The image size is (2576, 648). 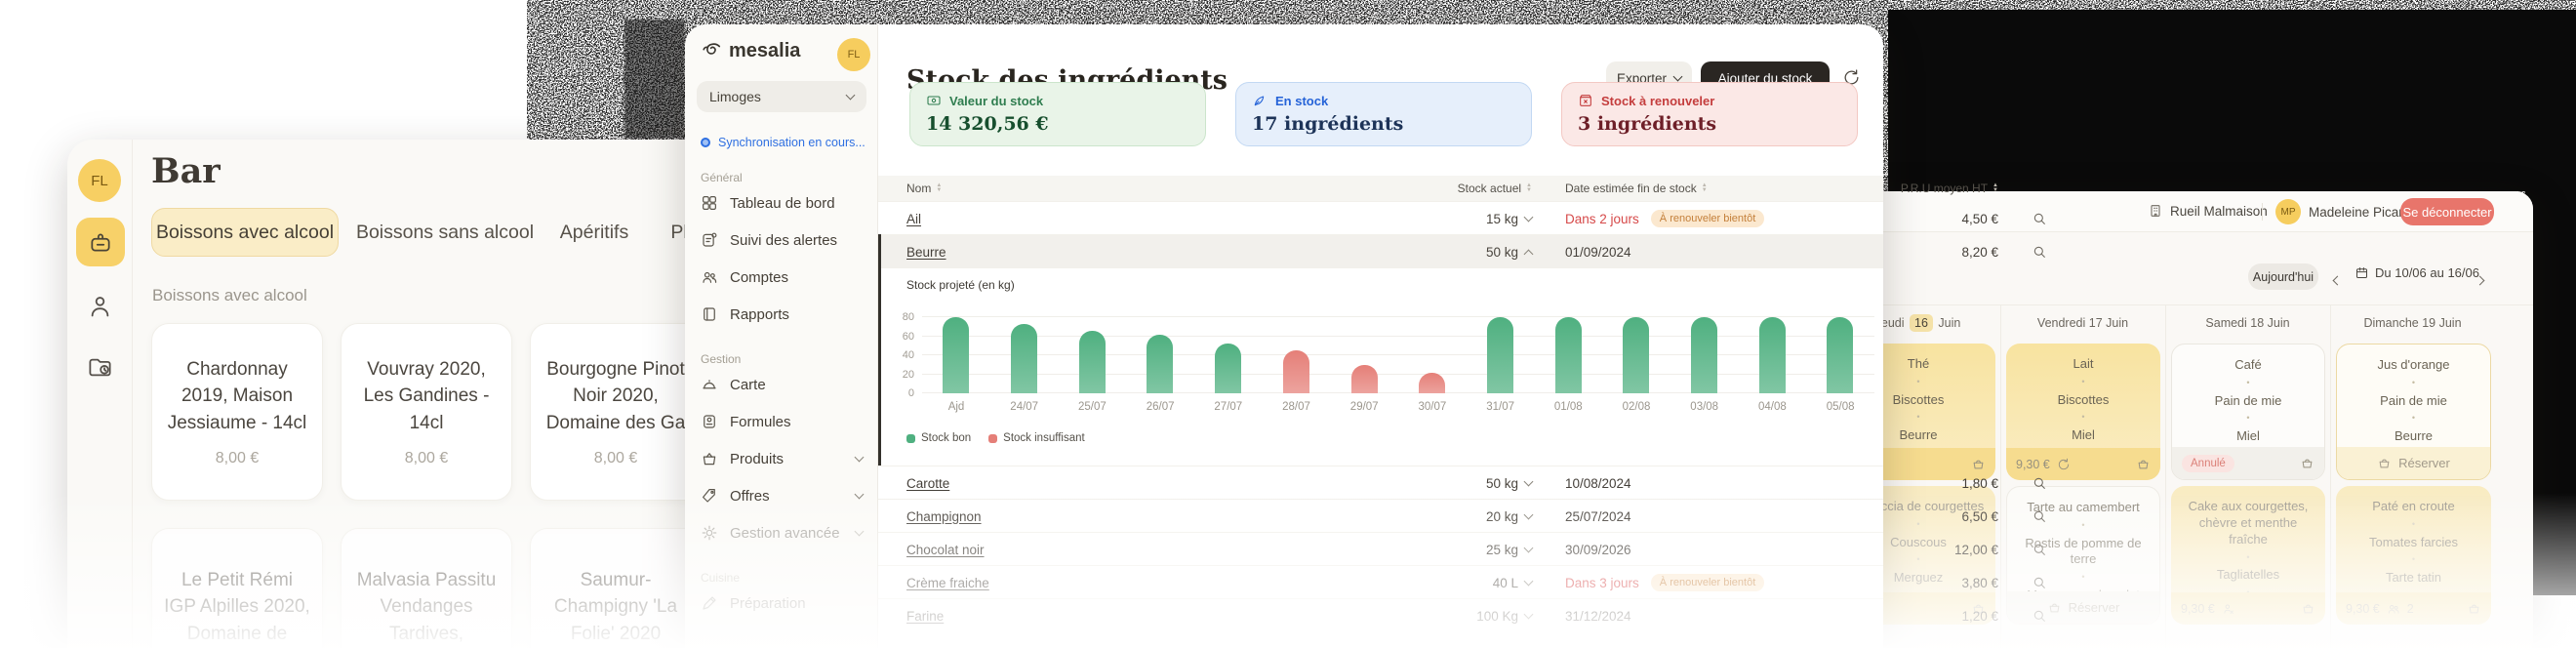 What do you see at coordinates (925, 616) in the screenshot?
I see `ingredient-link: Farine` at bounding box center [925, 616].